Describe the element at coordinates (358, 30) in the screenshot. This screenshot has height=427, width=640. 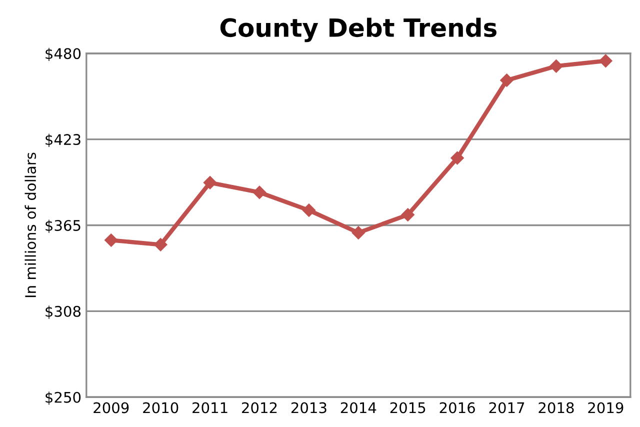
I see `chart-title: County Debt Trends` at that location.